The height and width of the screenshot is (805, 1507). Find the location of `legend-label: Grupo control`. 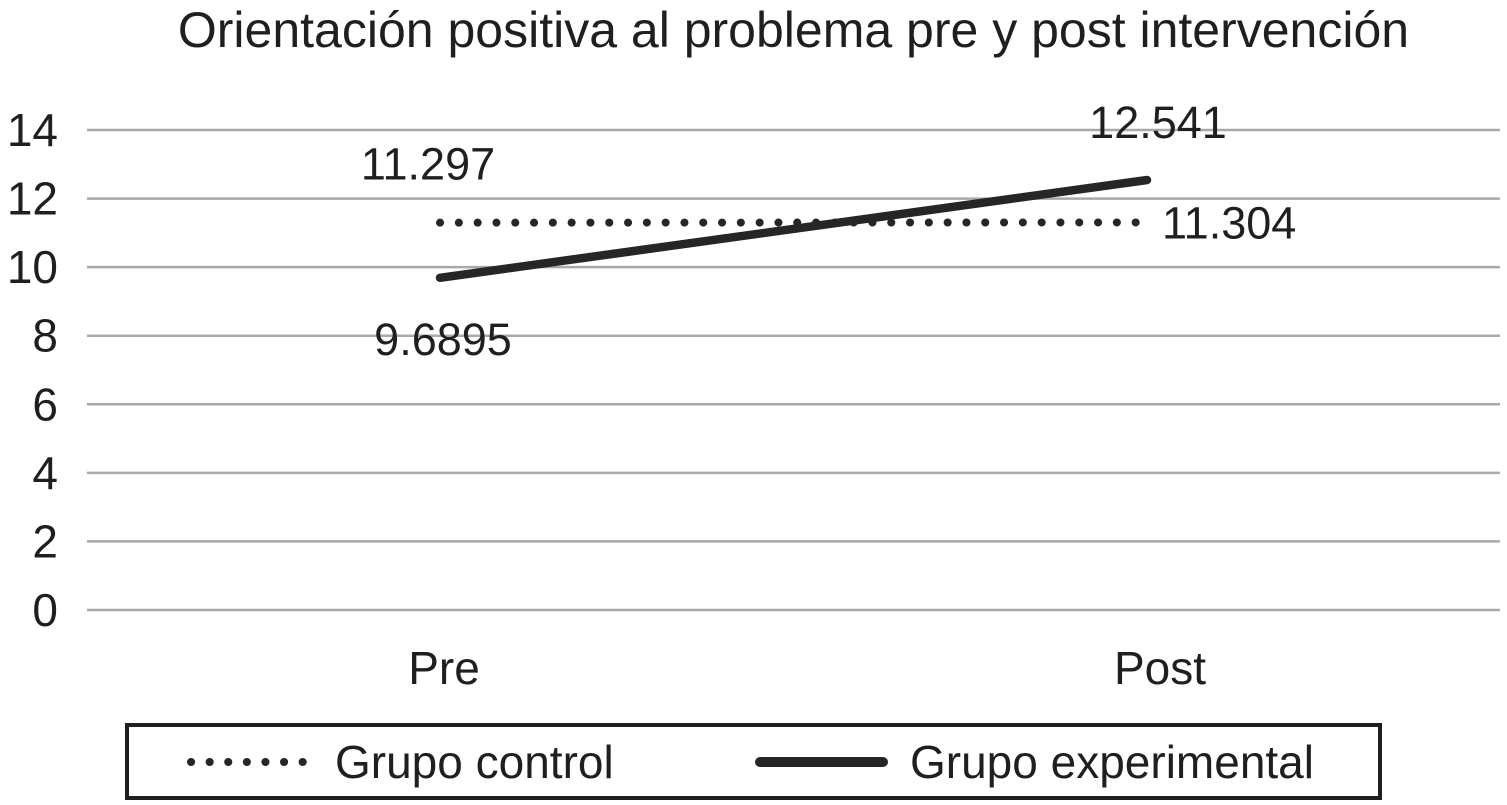

legend-label: Grupo control is located at coordinates (474, 761).